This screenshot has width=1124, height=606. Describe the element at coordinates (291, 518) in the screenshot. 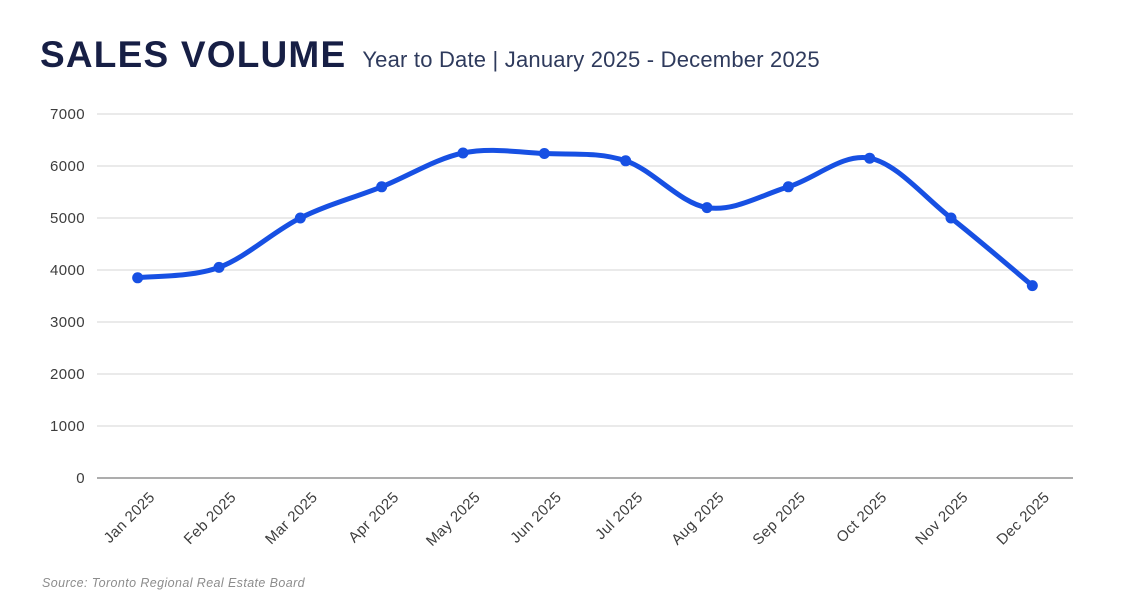

I see `x-tick-label: Mar 2025` at that location.